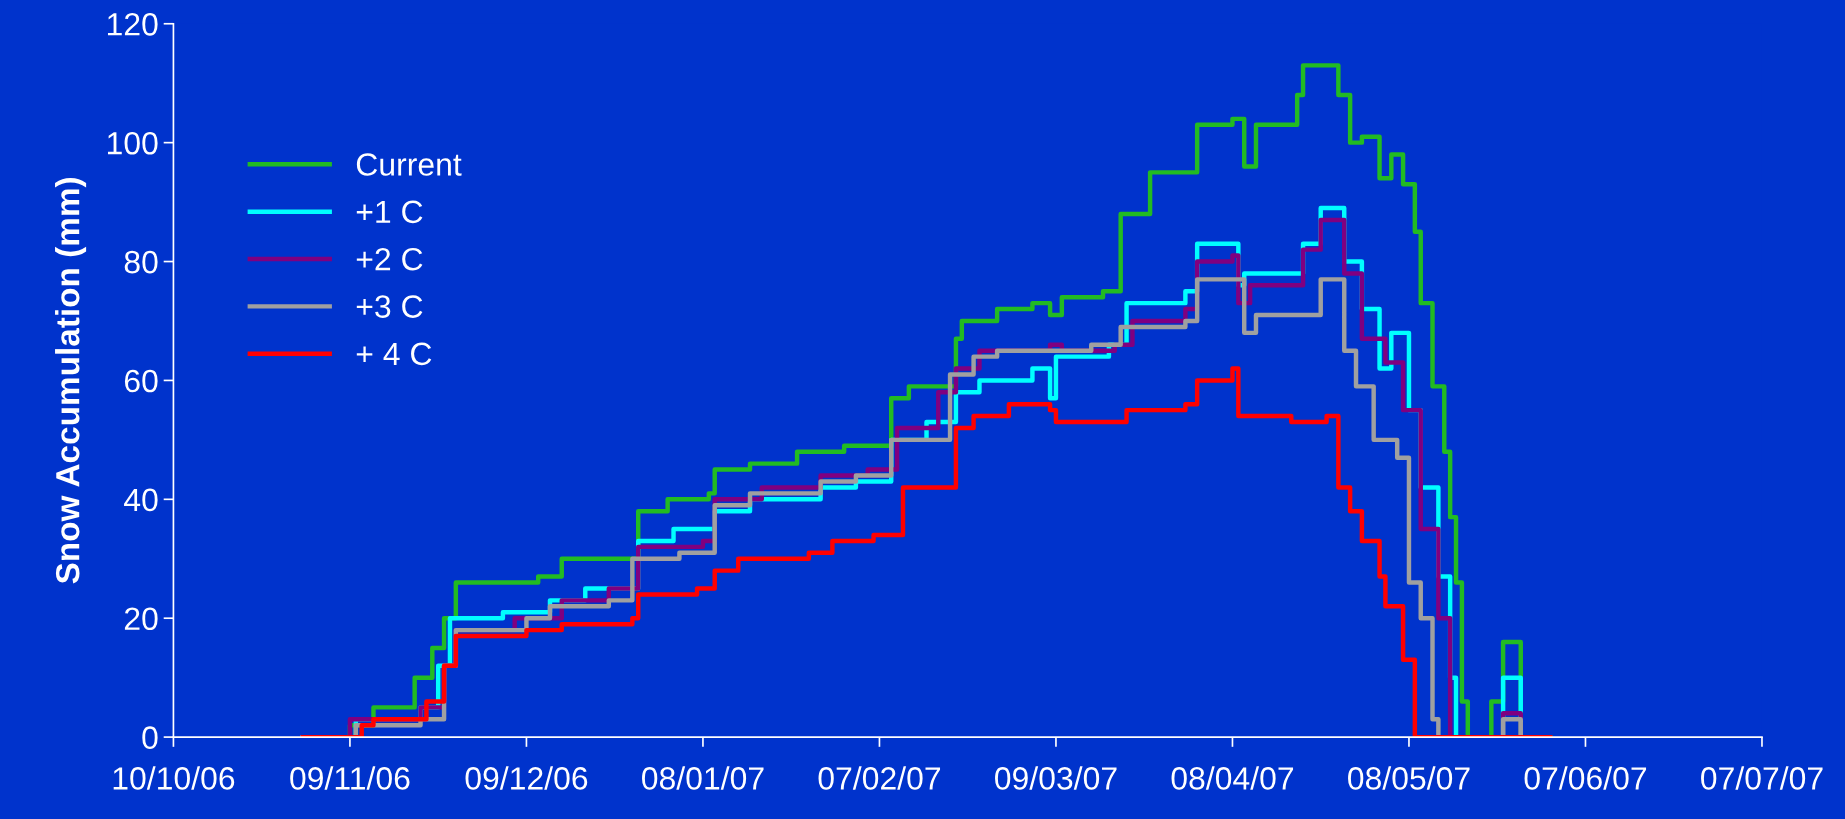 The height and width of the screenshot is (819, 1845). Describe the element at coordinates (1056, 778) in the screenshot. I see `x-tick-label: 09/03/07` at that location.